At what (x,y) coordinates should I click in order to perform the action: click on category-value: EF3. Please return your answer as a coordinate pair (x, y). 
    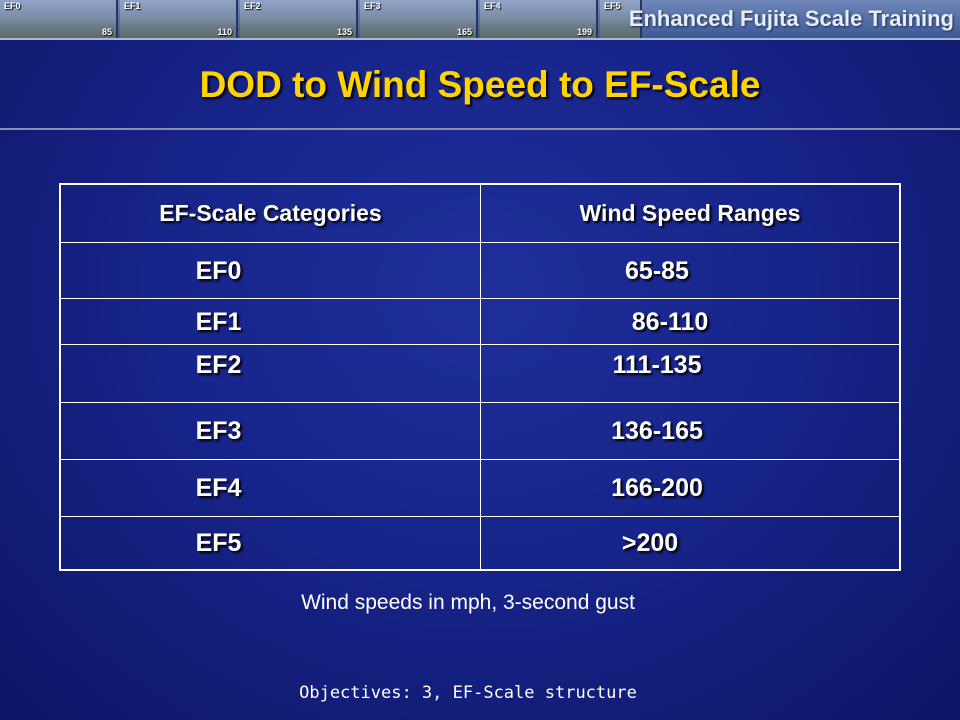
    Looking at the image, I should click on (218, 431).